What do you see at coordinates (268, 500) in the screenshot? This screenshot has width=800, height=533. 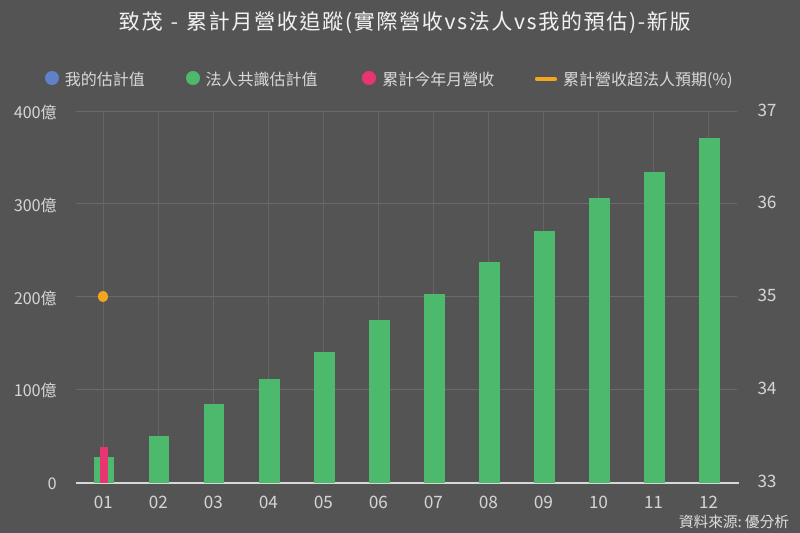 I see `x-tick-label: 04` at bounding box center [268, 500].